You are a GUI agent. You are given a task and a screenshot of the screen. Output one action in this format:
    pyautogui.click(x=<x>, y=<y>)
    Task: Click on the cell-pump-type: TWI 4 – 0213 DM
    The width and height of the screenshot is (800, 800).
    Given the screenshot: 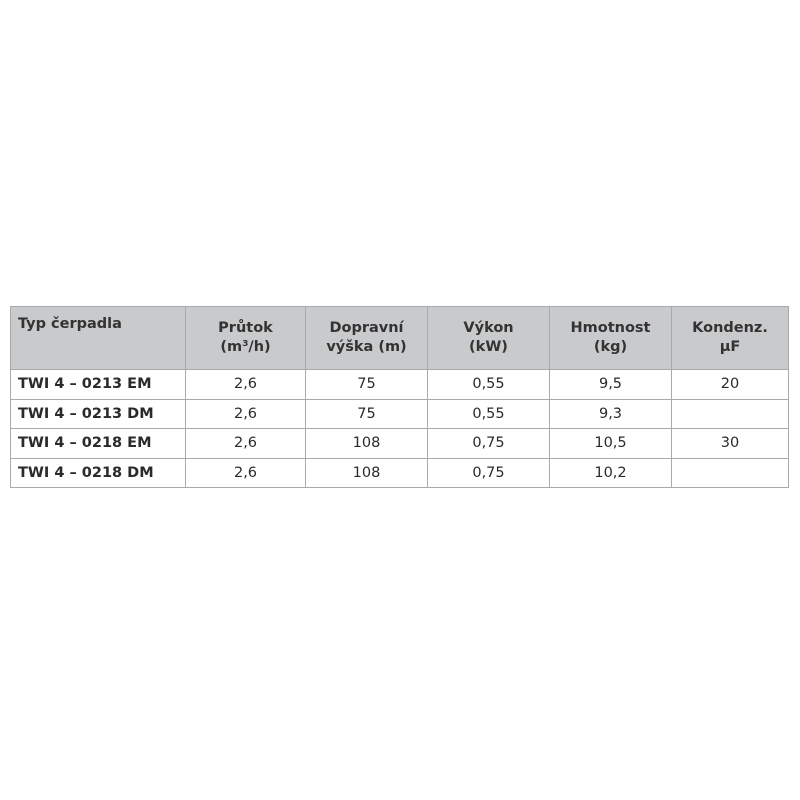 What is the action you would take?
    pyautogui.click(x=98, y=413)
    